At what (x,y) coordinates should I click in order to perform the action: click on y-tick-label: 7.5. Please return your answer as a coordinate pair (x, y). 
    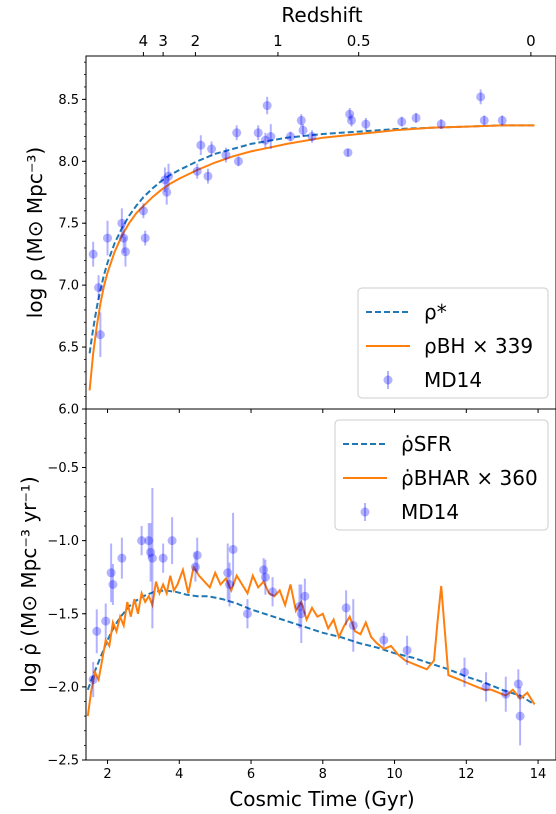
    Looking at the image, I should click on (68, 224).